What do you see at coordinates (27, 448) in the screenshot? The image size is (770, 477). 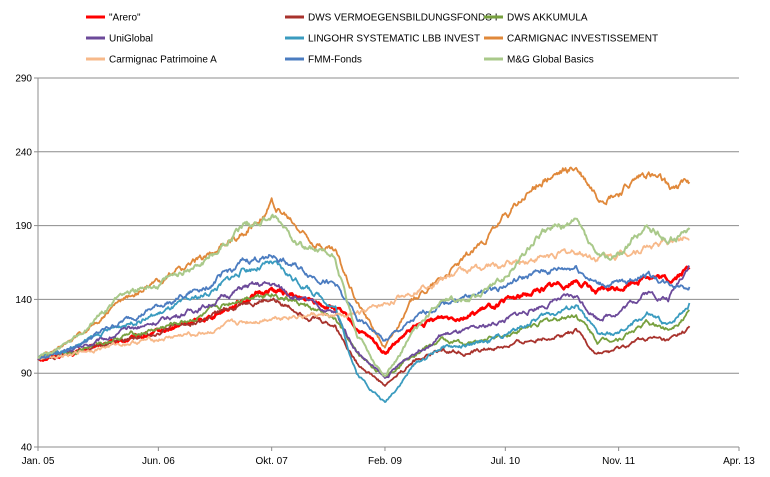 I see `y-tick-label: 40` at bounding box center [27, 448].